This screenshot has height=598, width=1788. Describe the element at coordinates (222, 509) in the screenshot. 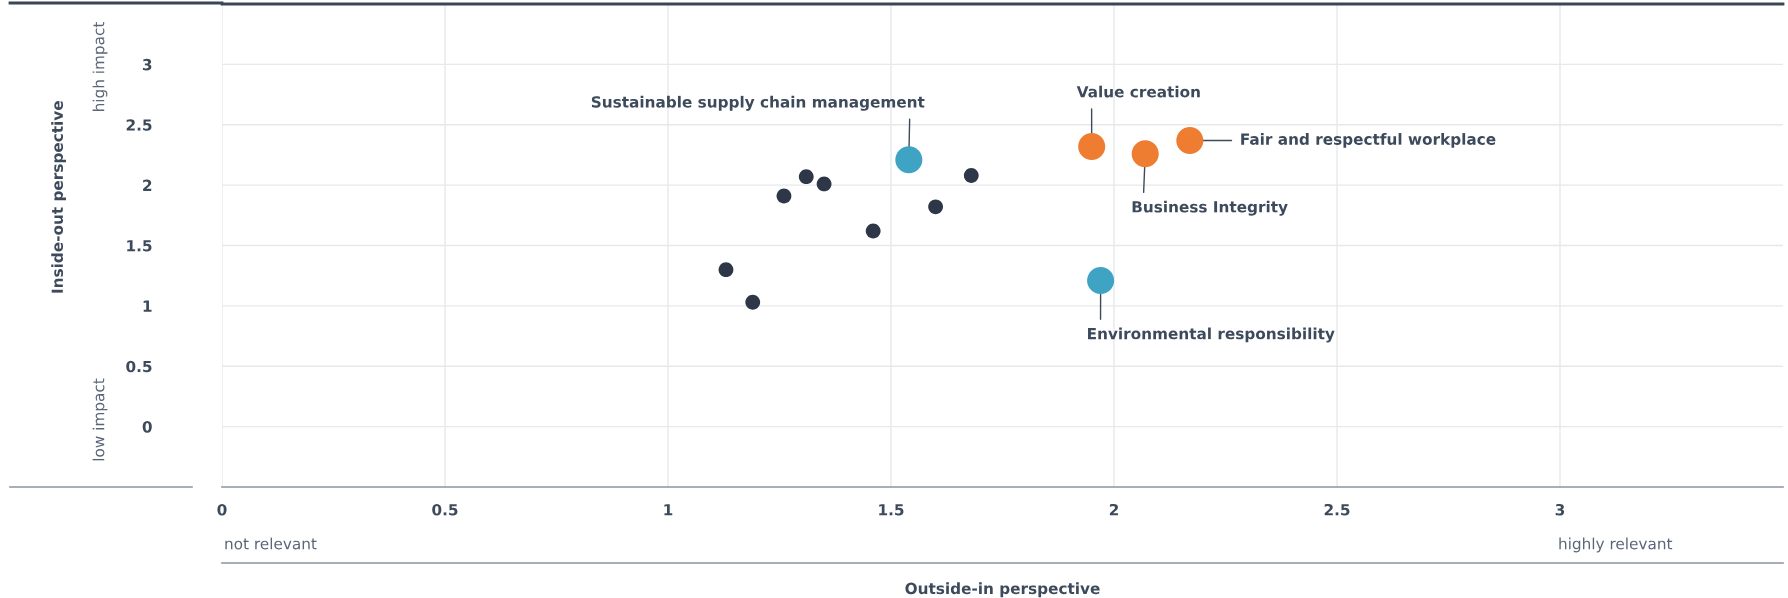

I see `x-tick-label: 0` at that location.